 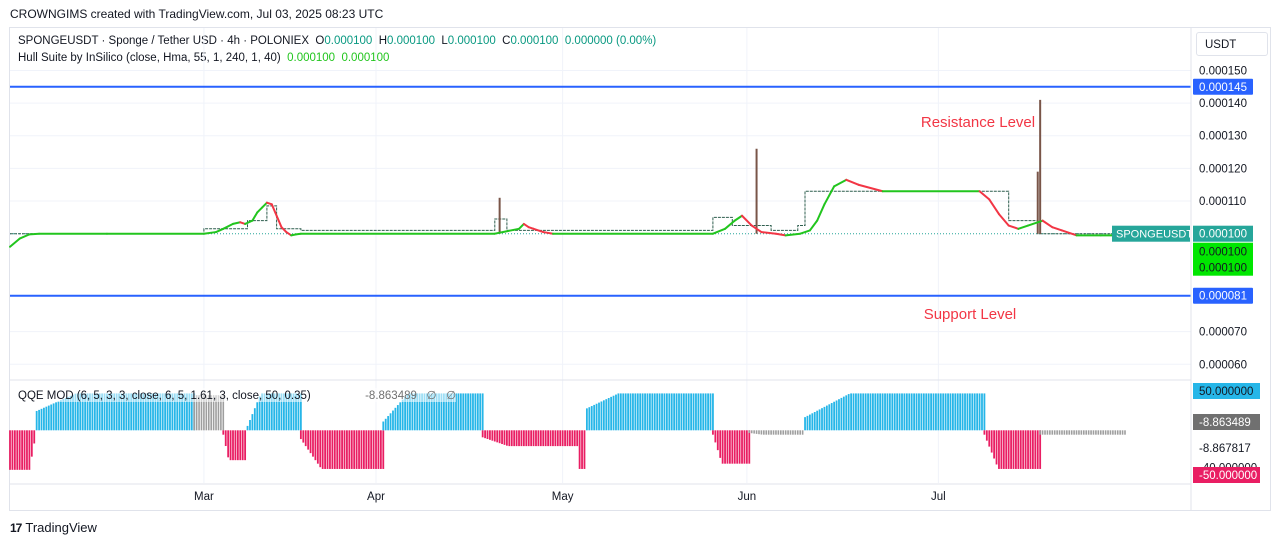 I want to click on high-label: H, so click(x=383, y=41).